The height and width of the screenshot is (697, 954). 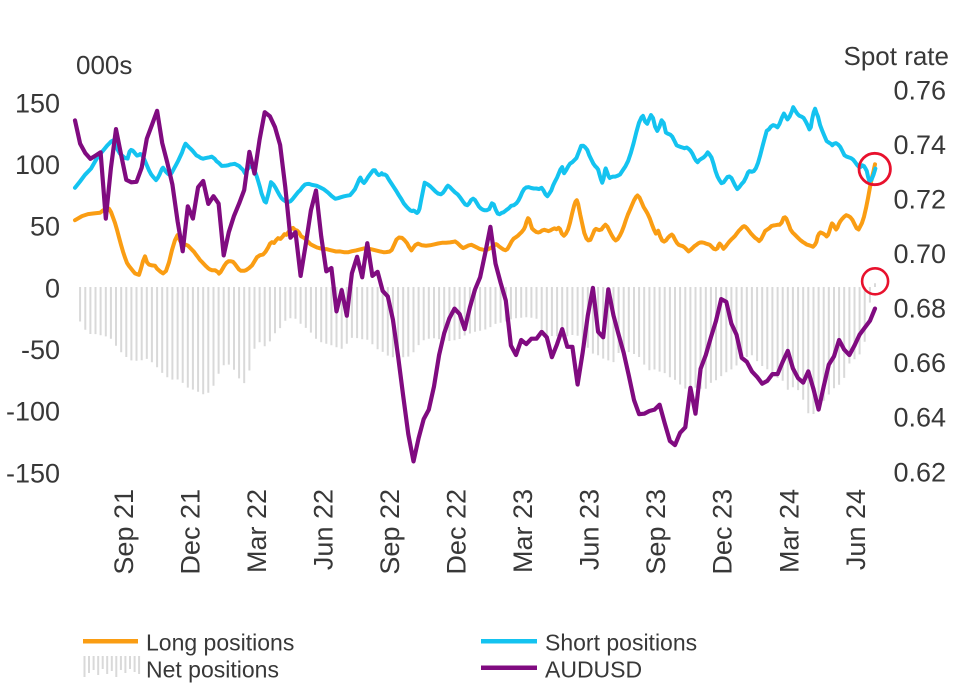 What do you see at coordinates (220, 643) in the screenshot?
I see `svg-text: Long positions` at bounding box center [220, 643].